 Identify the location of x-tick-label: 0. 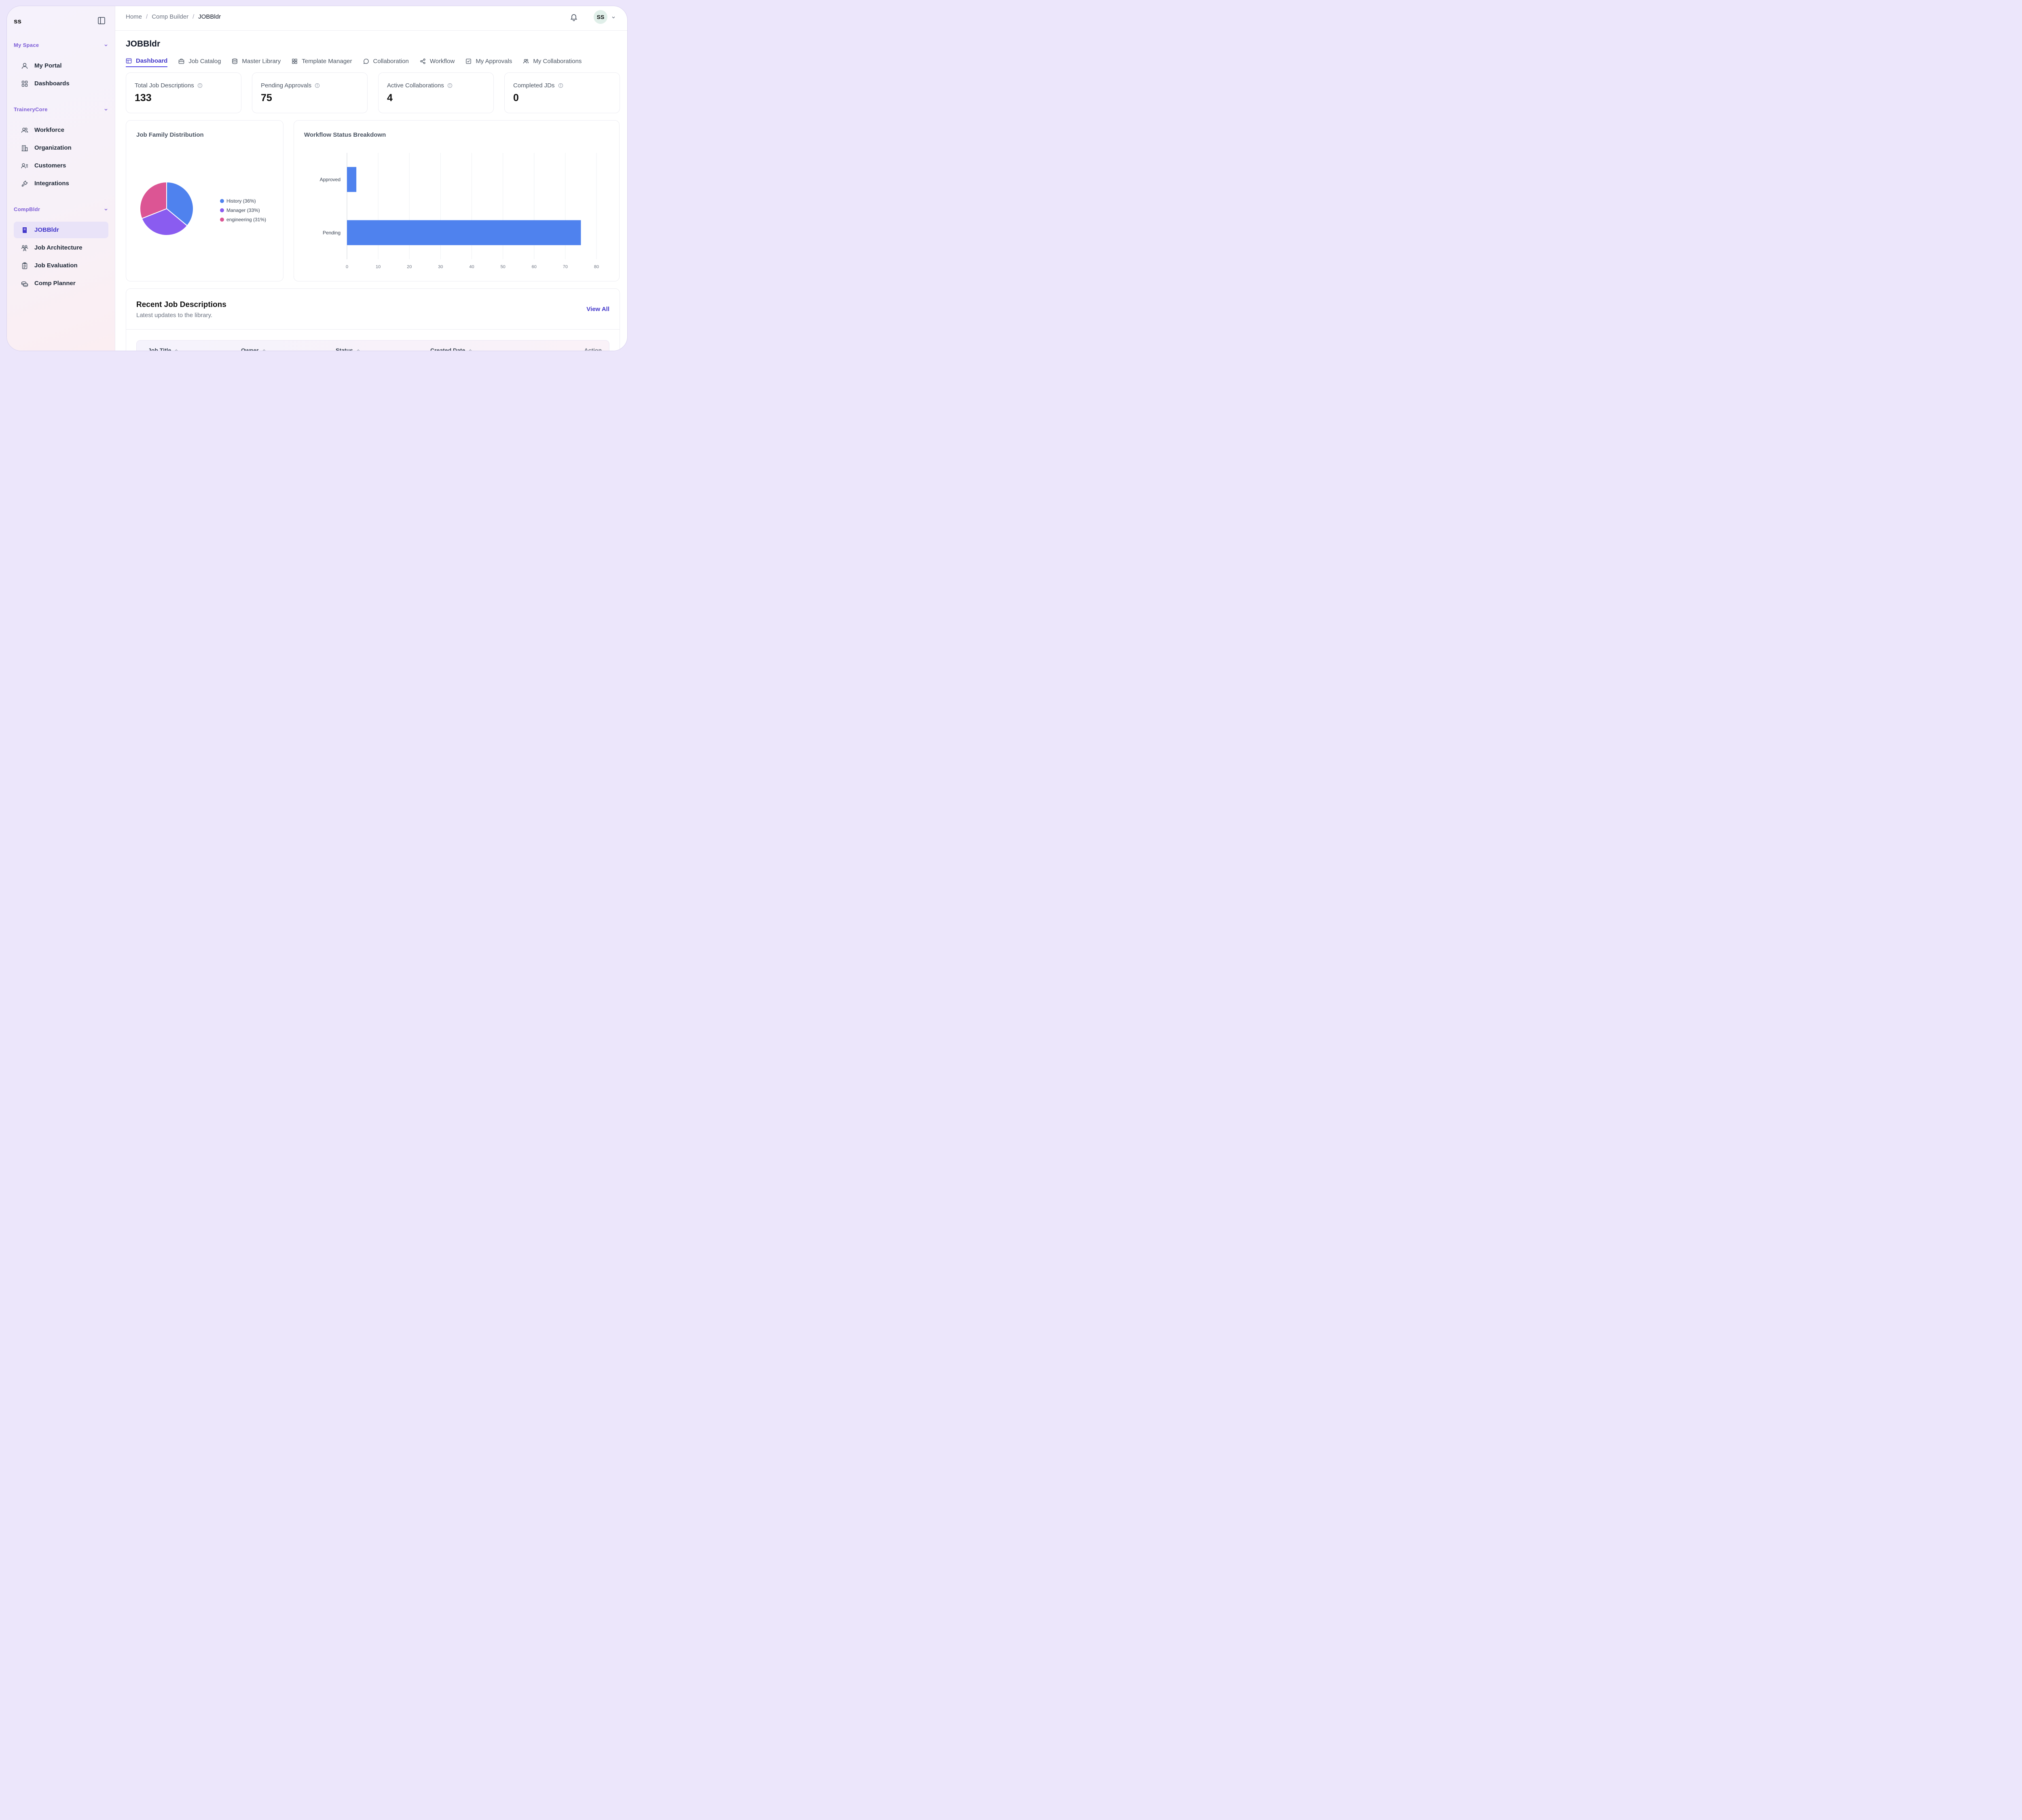
(347, 267).